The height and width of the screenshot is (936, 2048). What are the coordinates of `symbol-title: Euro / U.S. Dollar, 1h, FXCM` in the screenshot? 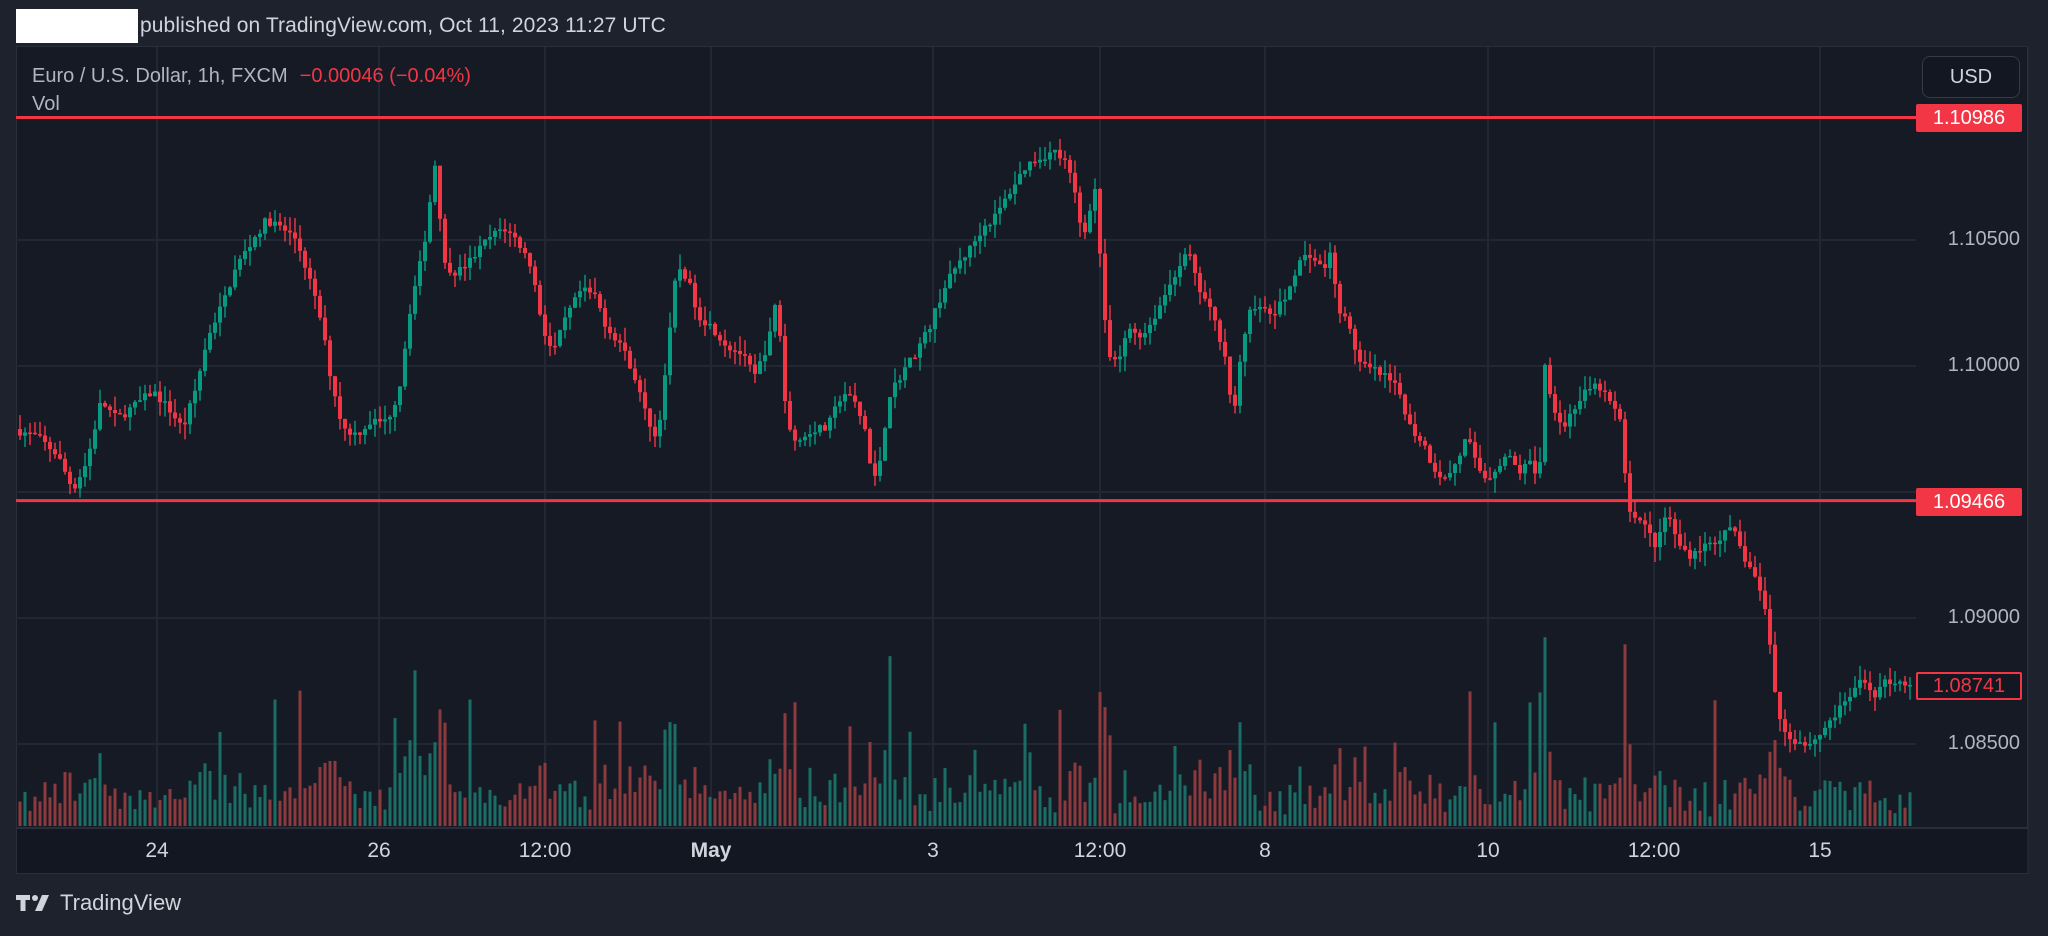 It's located at (160, 76).